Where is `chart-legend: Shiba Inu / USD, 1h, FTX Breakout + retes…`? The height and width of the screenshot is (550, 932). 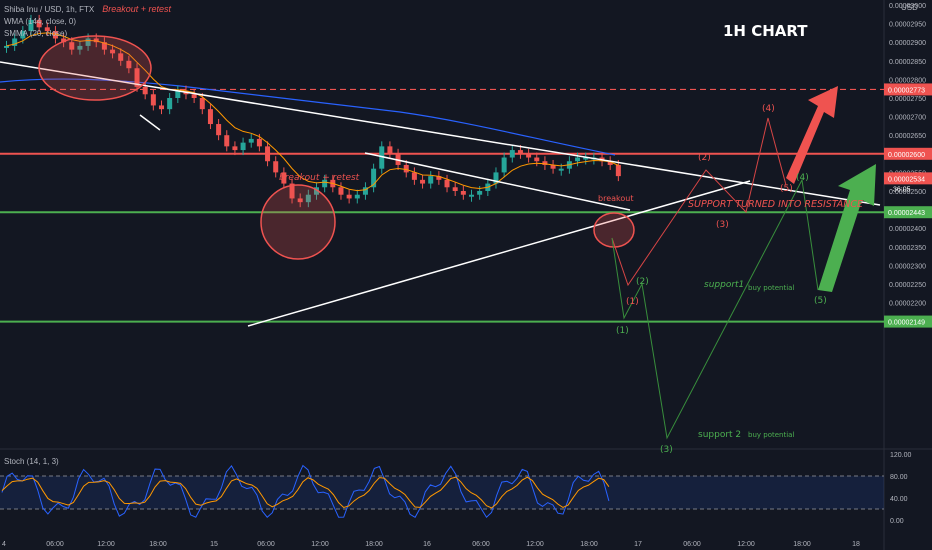
chart-legend: Shiba Inu / USD, 1h, FTX Breakout + retes… is located at coordinates (87, 21).